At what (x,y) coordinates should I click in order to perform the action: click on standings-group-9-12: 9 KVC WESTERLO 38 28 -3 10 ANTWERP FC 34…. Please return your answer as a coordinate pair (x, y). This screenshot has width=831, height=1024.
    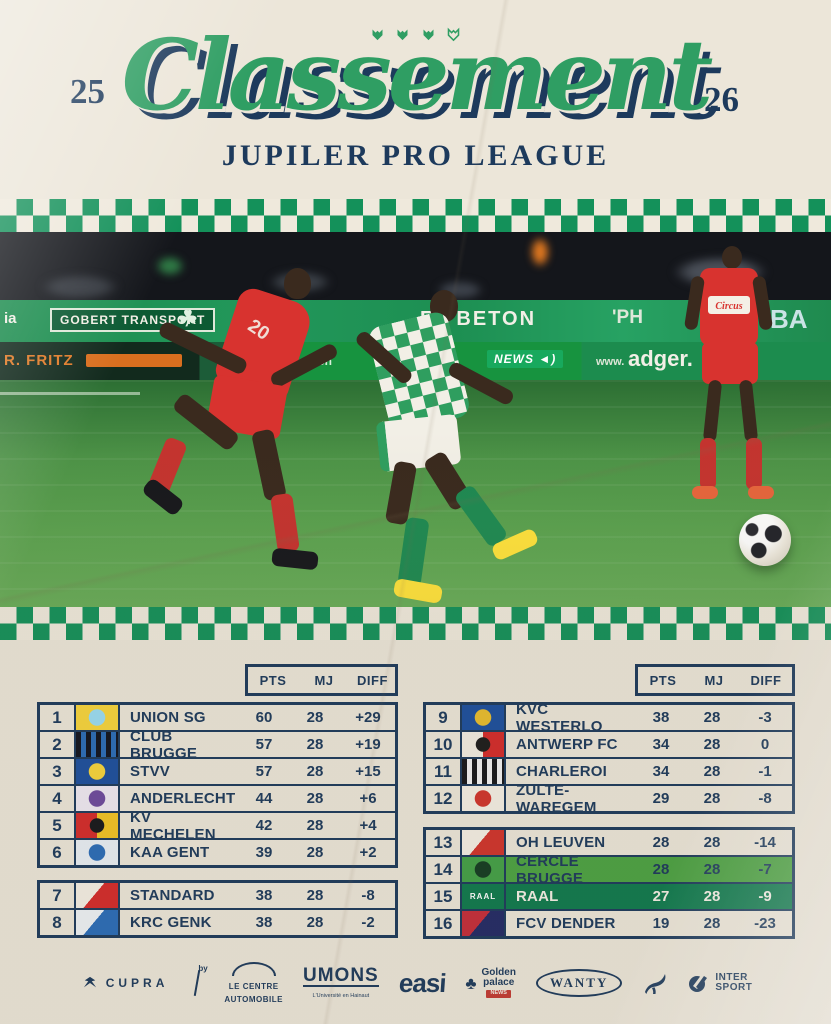
    Looking at the image, I should click on (609, 758).